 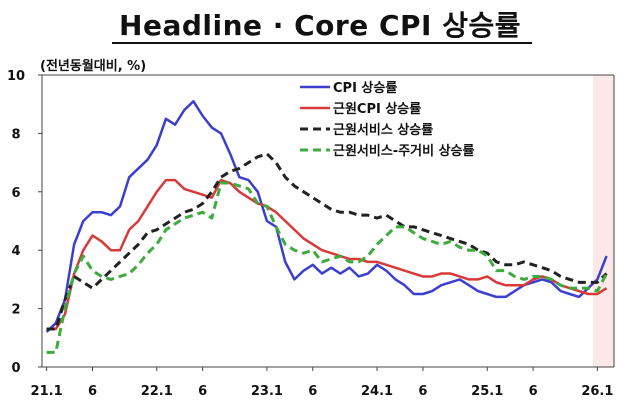 What do you see at coordinates (93, 66) in the screenshot?
I see `unit-label: (전년동월대비, %)` at bounding box center [93, 66].